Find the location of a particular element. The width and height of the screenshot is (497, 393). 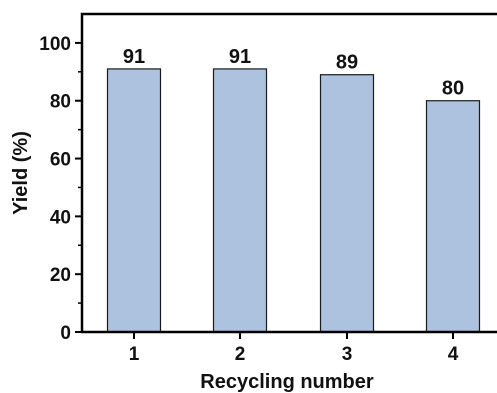

x-tick-label-4: 4 is located at coordinates (453, 354).